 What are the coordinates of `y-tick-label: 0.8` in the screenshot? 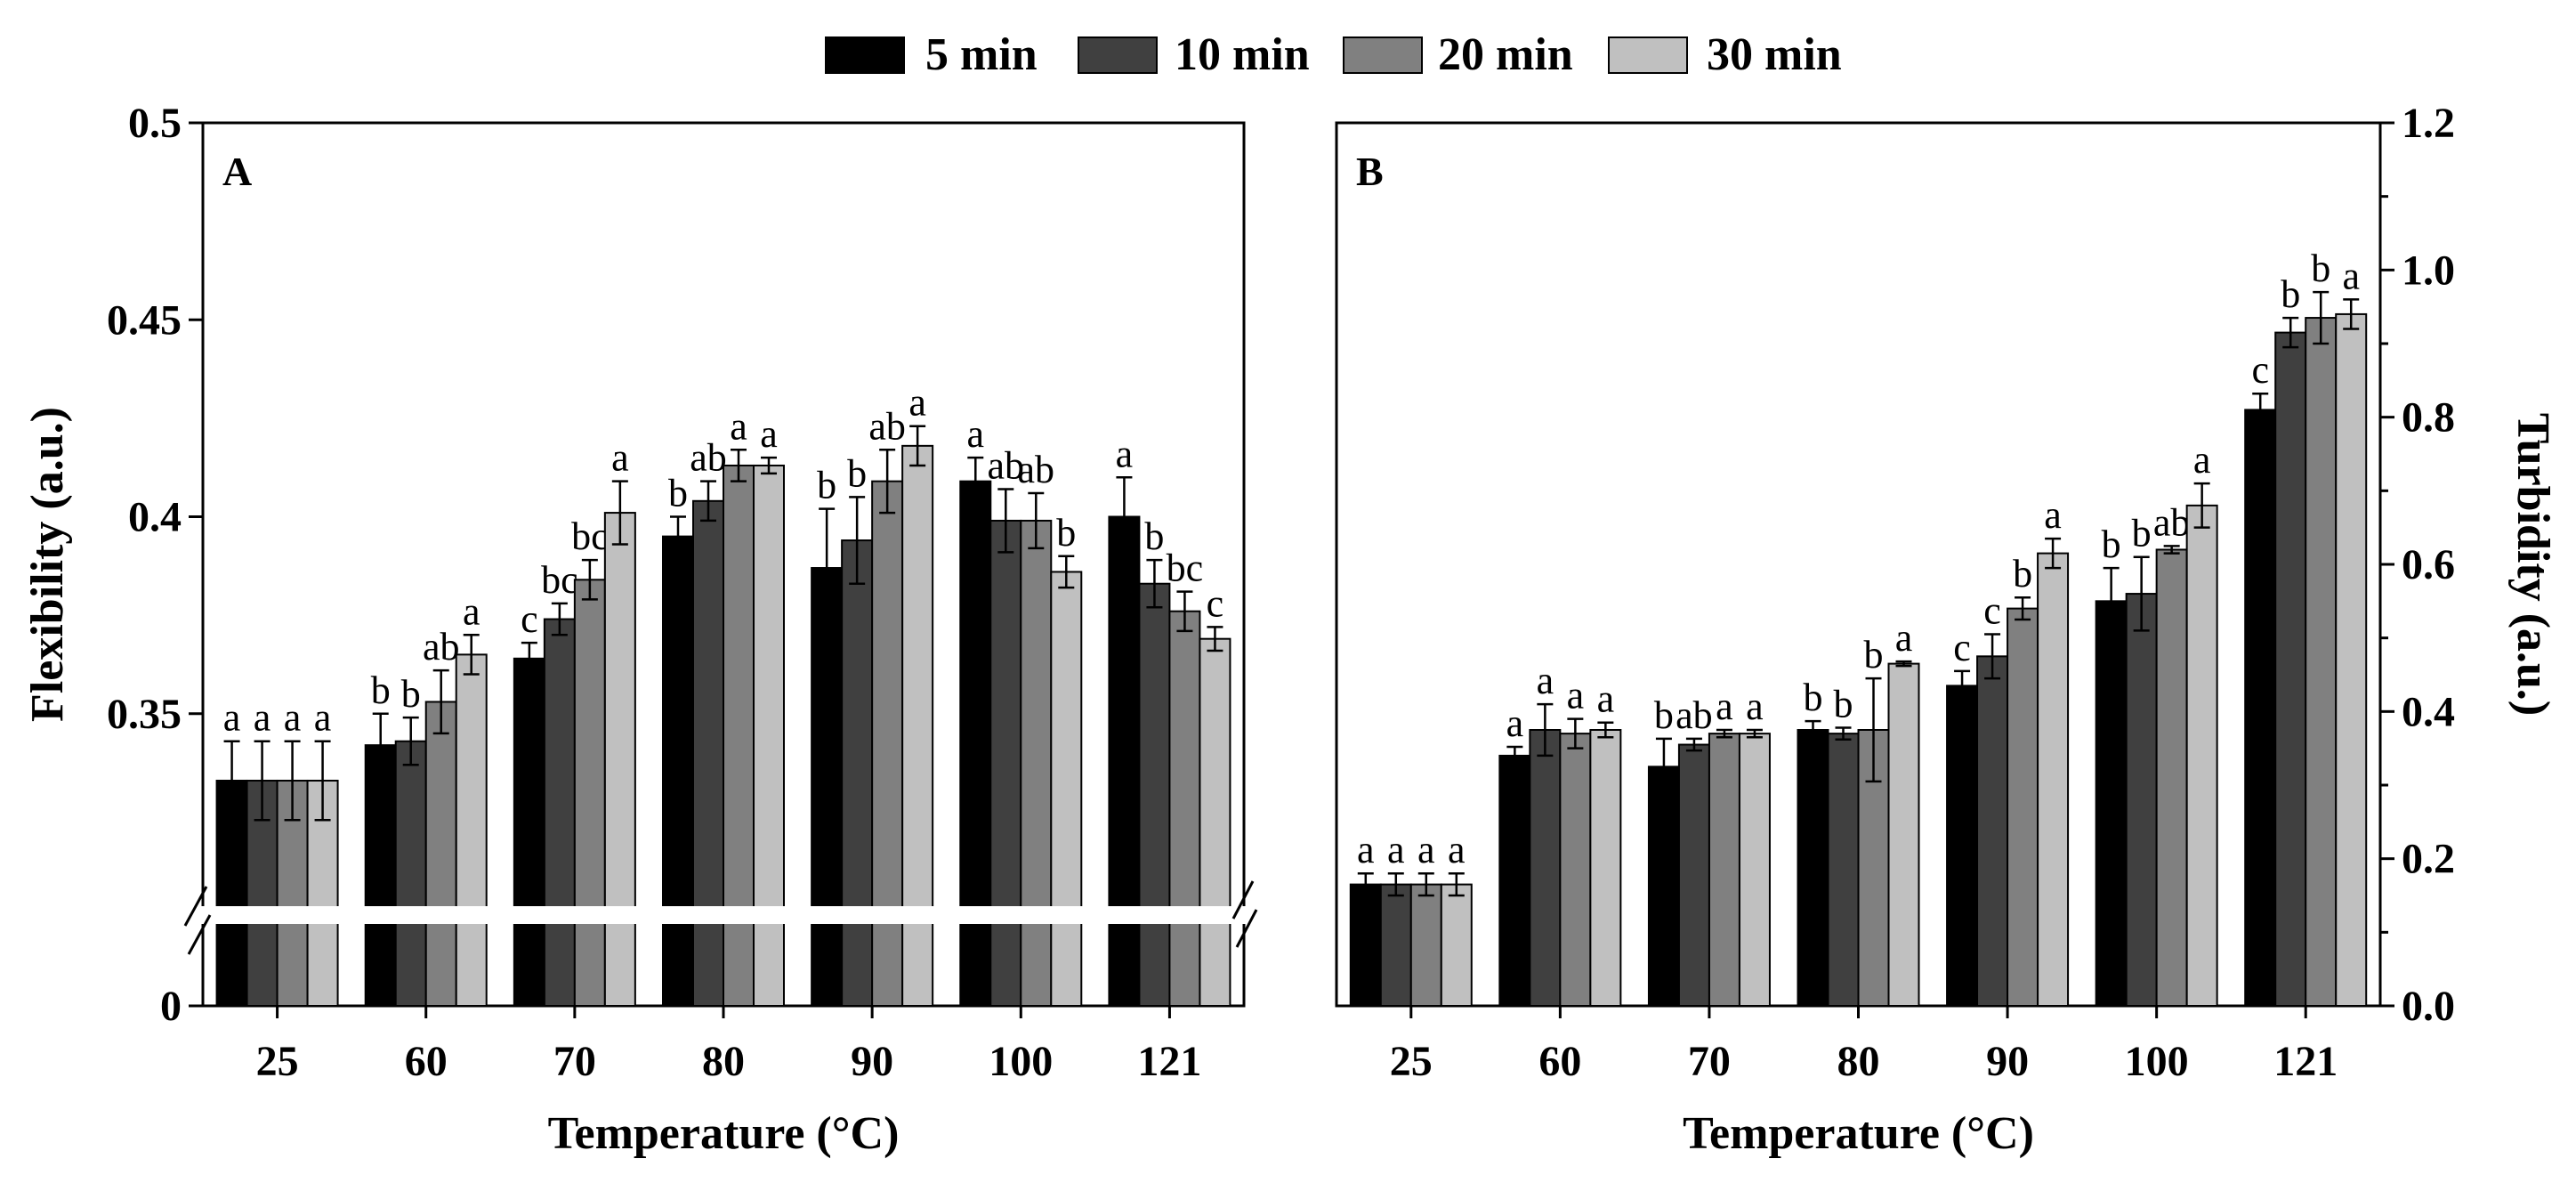 It's located at (2428, 418).